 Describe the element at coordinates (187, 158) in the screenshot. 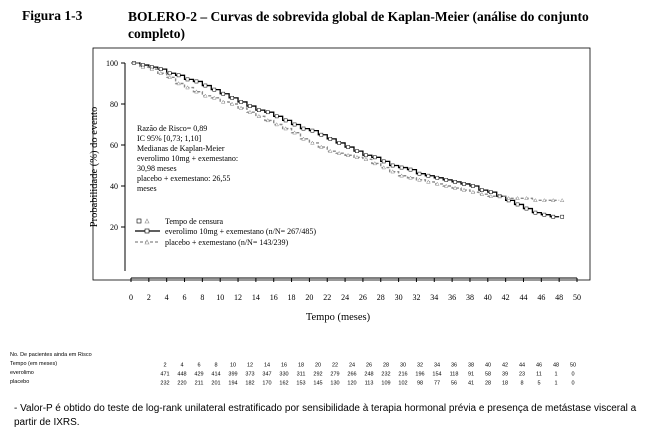

I see `annotation-line: everolimo 10mg + exemestano:` at that location.